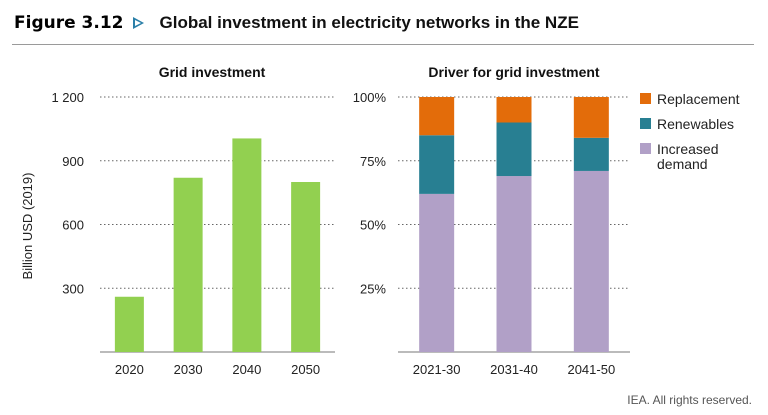 The image size is (768, 415). Describe the element at coordinates (67, 97) in the screenshot. I see `y-tick-label: 1 200` at that location.